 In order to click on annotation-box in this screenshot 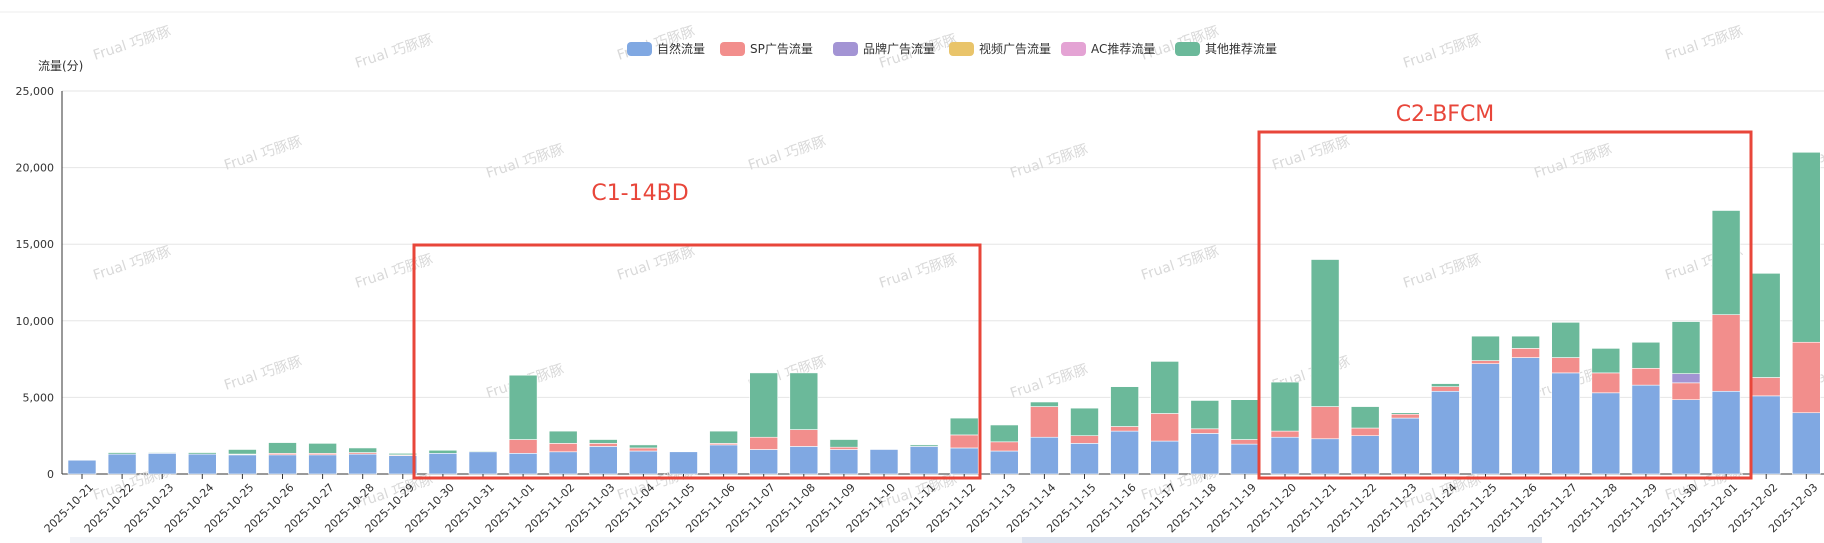, I will do `click(697, 361)`.